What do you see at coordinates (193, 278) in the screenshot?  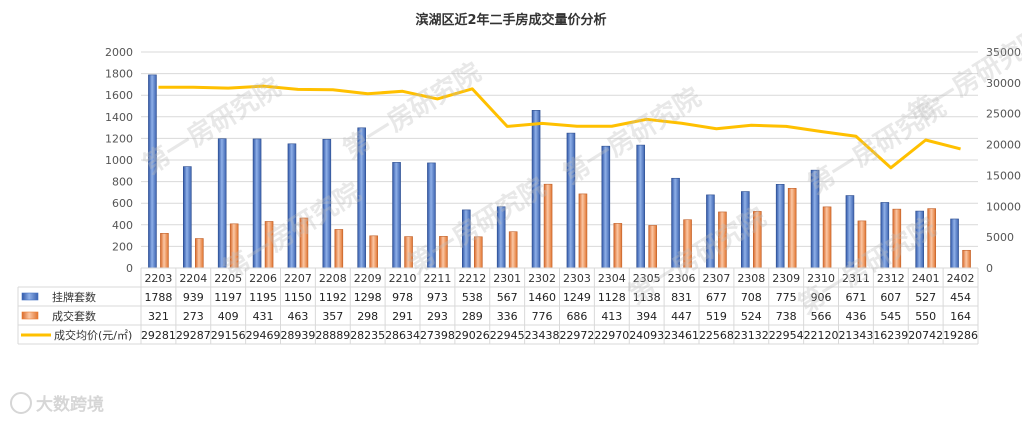 I see `x-tick-label: 2204` at bounding box center [193, 278].